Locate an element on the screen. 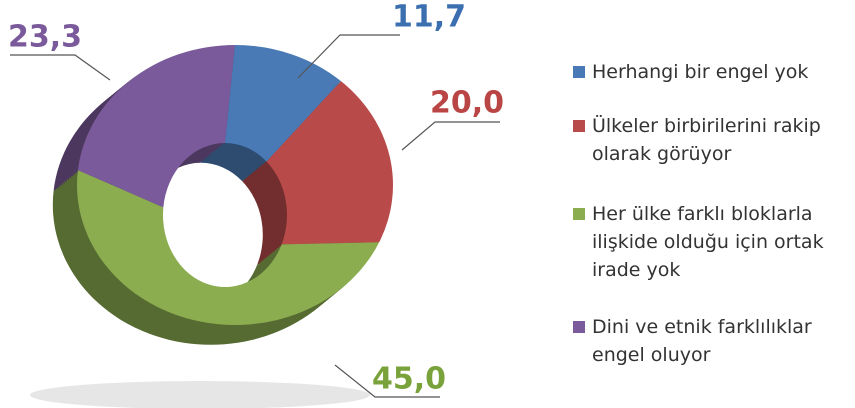 The width and height of the screenshot is (855, 408). legend-item: Dini ve etnik farklılıklar engel oluyor is located at coordinates (709, 341).